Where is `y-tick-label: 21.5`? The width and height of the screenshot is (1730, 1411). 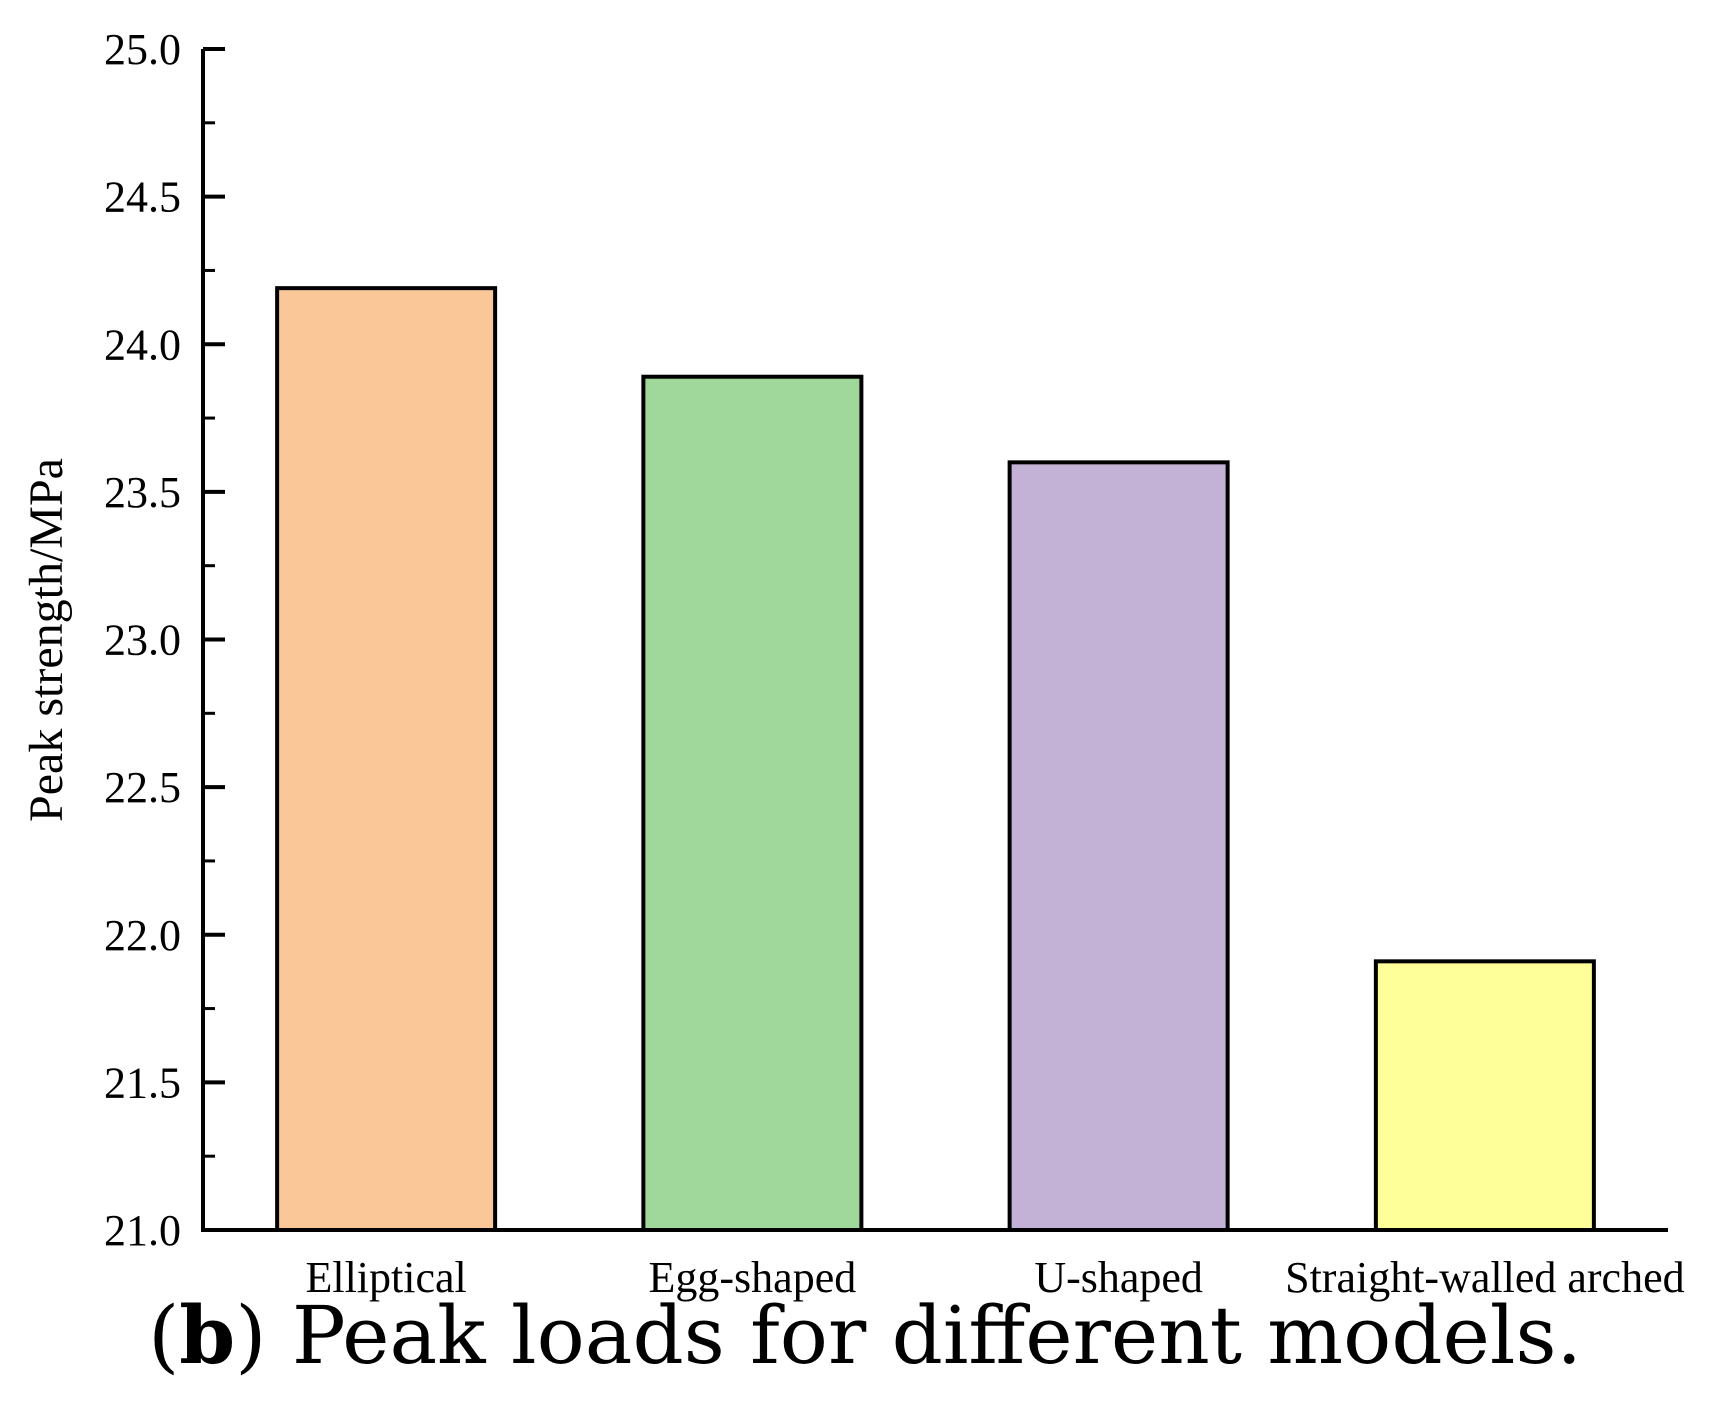
y-tick-label: 21.5 is located at coordinates (142, 1082).